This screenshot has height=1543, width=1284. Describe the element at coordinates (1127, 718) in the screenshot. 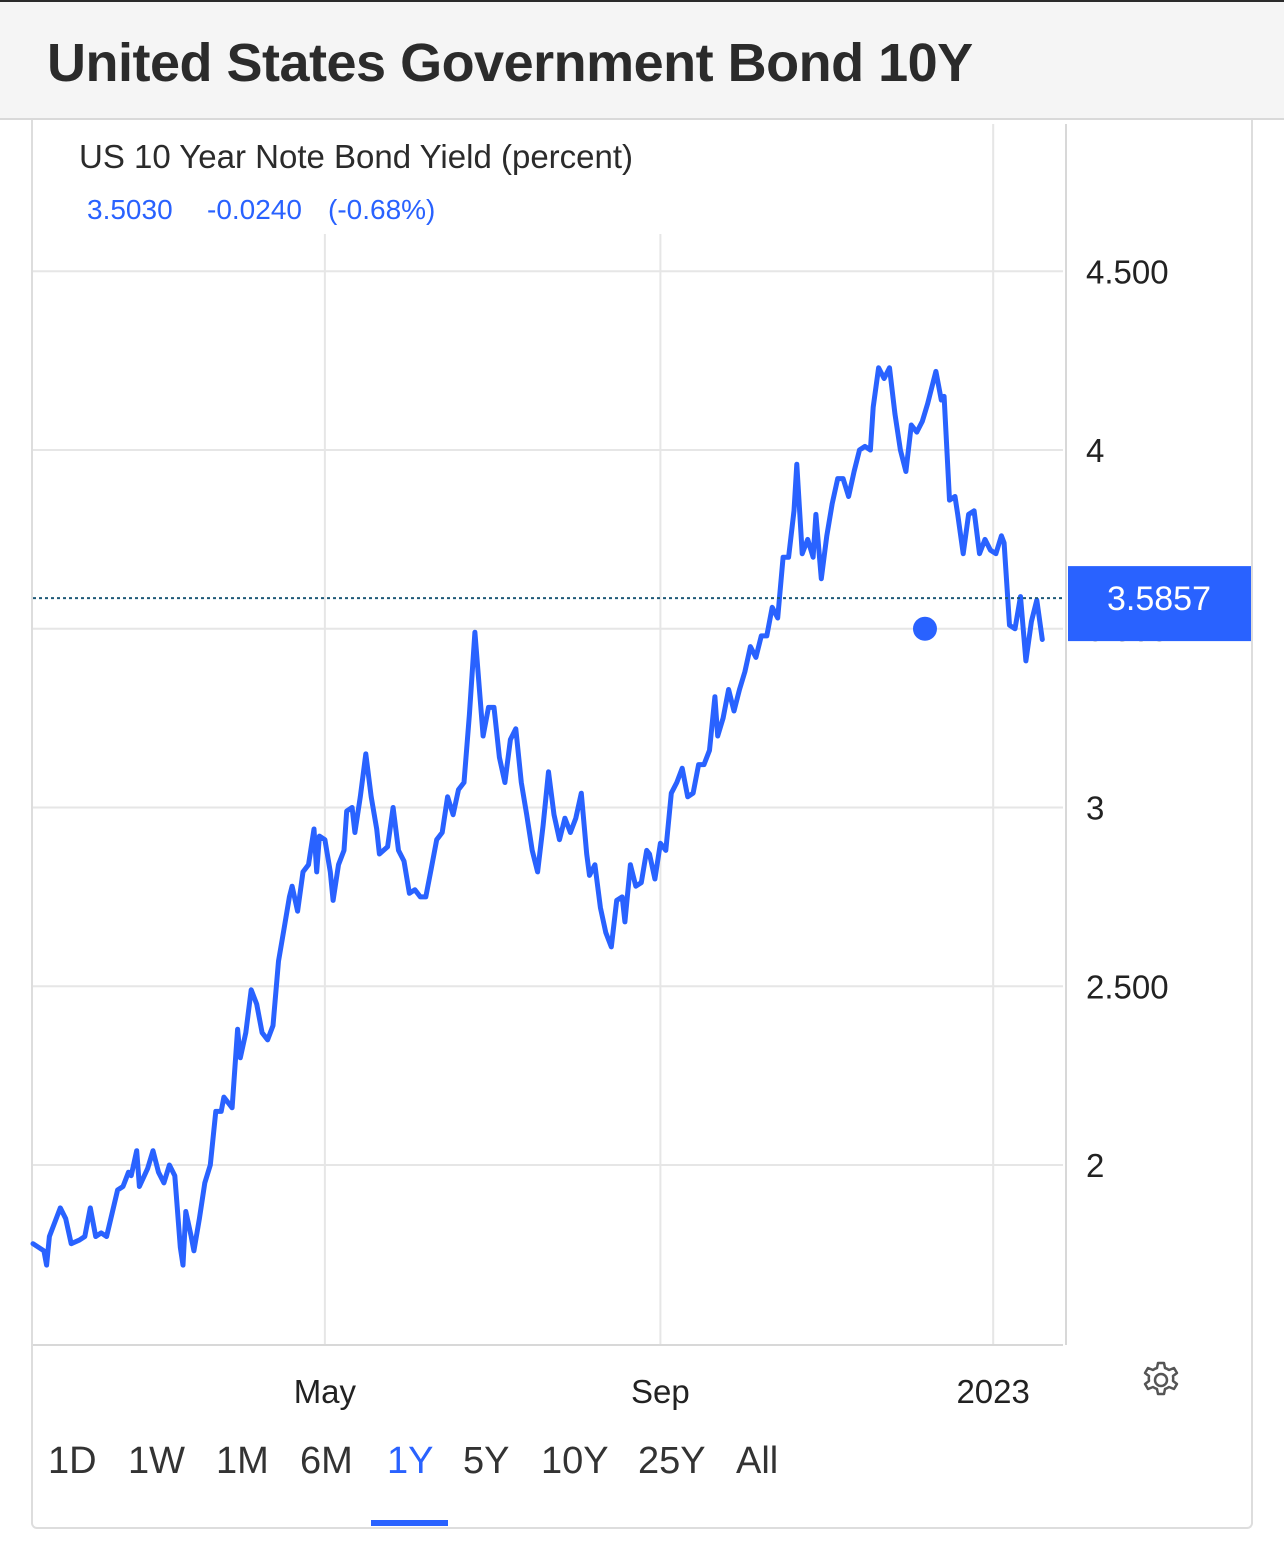

I see `y-axis-tick-labels: 22.50033.50044.500` at that location.